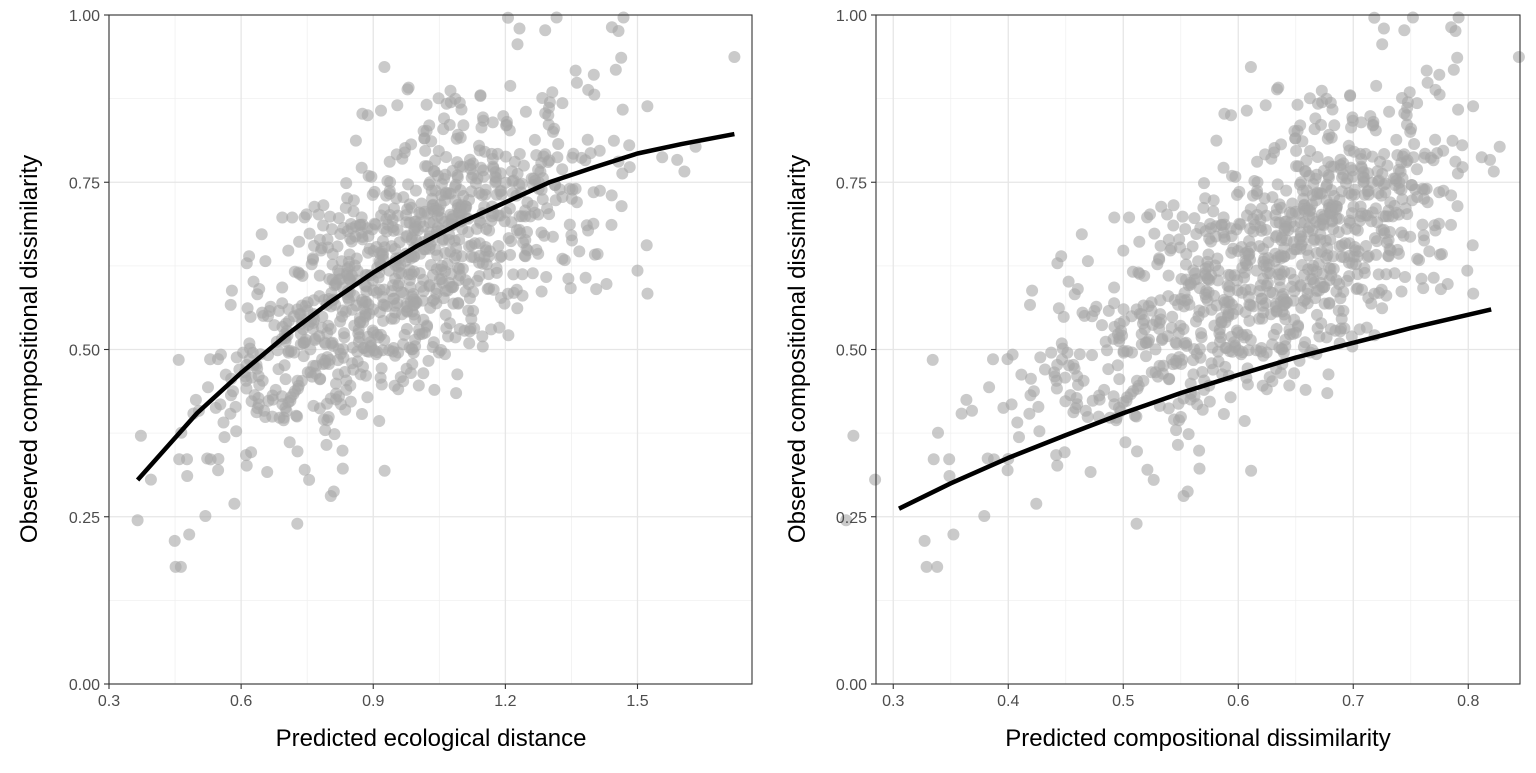 The width and height of the screenshot is (1536, 773). What do you see at coordinates (797, 349) in the screenshot?
I see `right-y-axis-title: Observed compositional dissimilarity` at bounding box center [797, 349].